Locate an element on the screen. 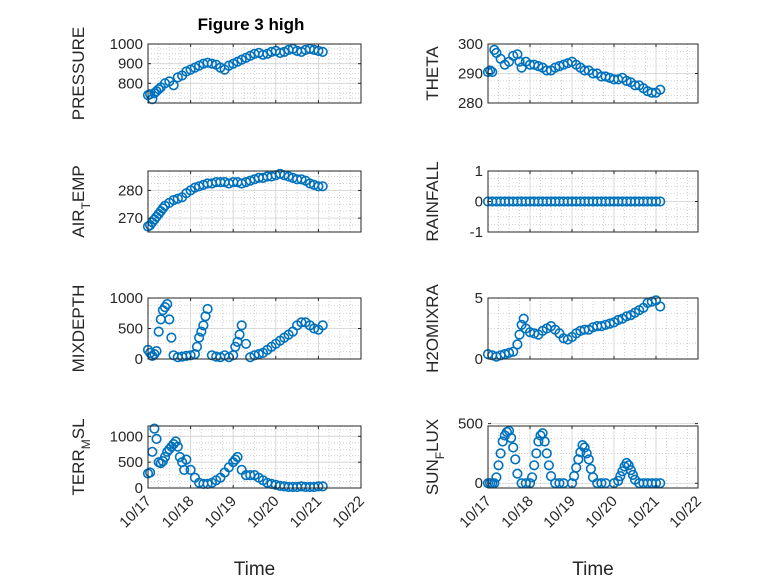 The width and height of the screenshot is (778, 583). y-axis-label-tail: SL is located at coordinates (78, 428).